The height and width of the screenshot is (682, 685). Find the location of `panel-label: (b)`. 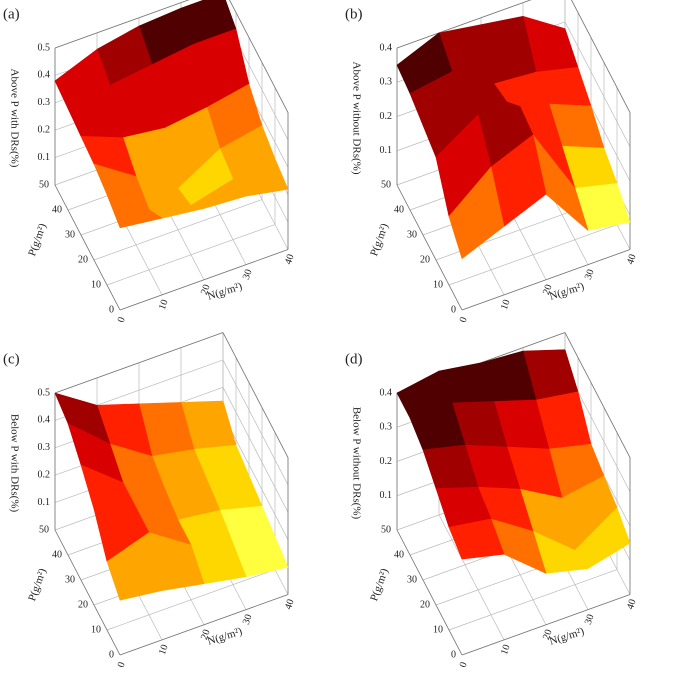

panel-label: (b) is located at coordinates (354, 14).